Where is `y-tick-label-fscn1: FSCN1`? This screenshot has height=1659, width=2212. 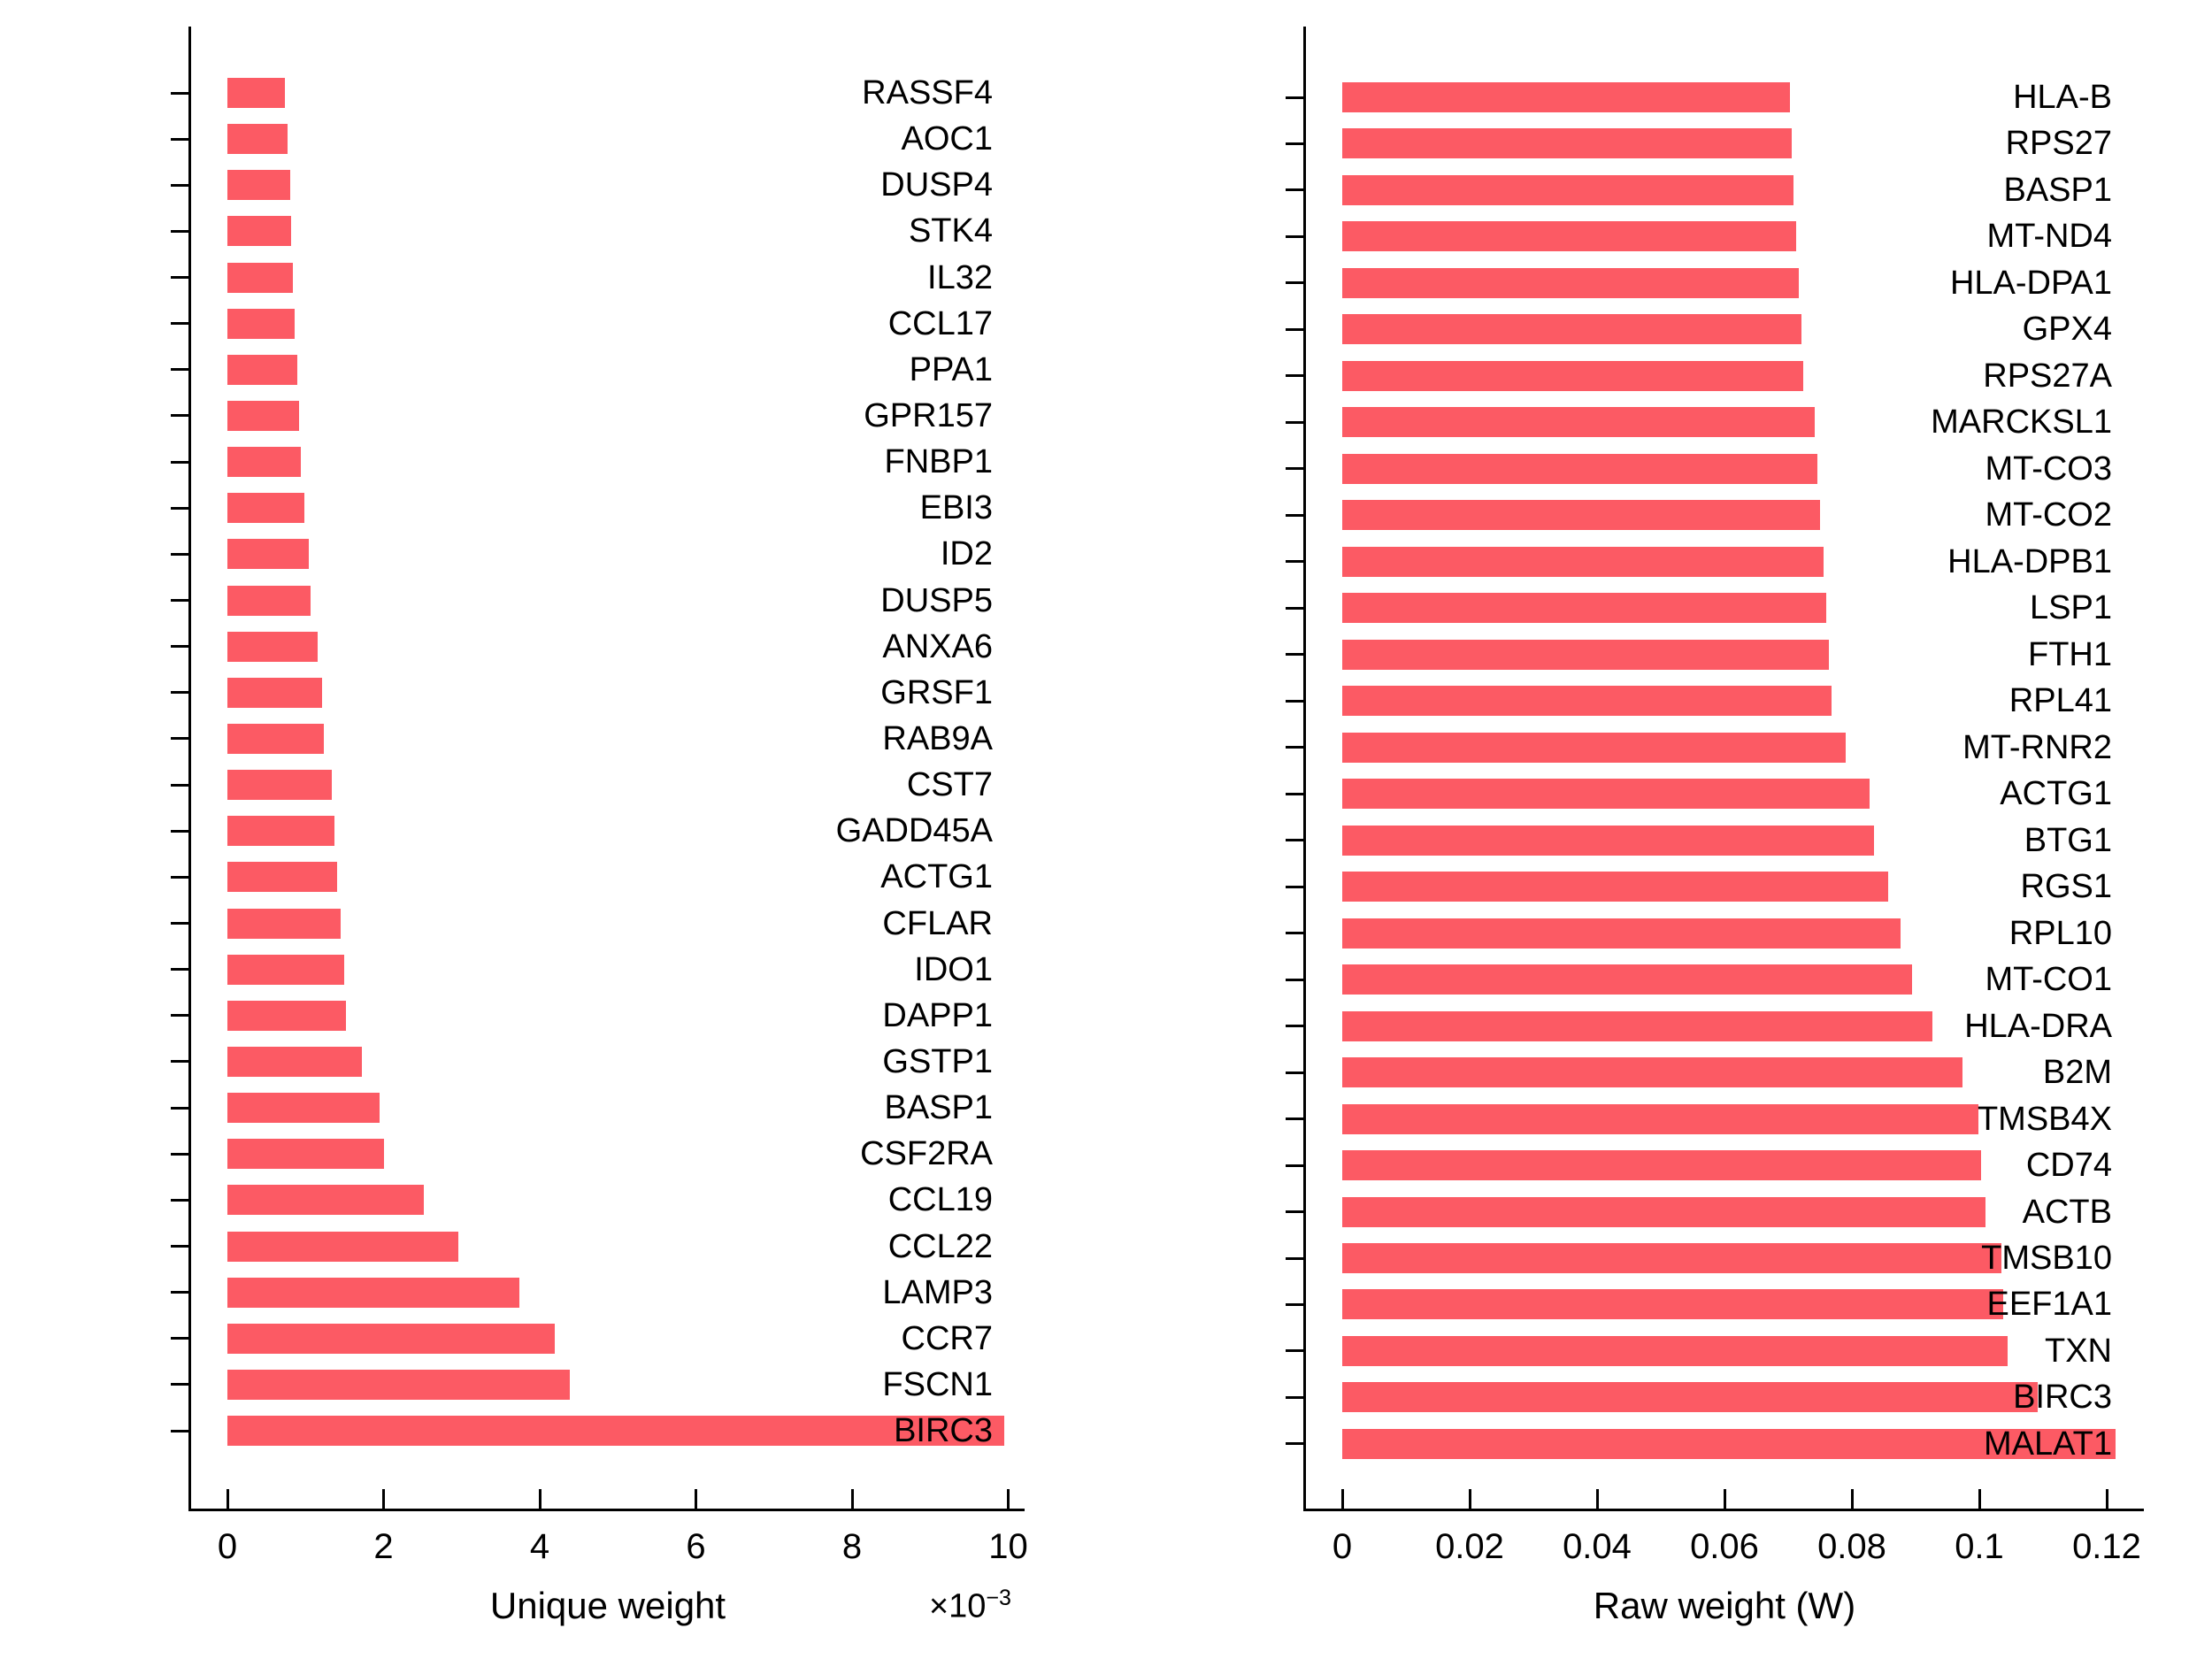 y-tick-label-fscn1: FSCN1 is located at coordinates (938, 1384).